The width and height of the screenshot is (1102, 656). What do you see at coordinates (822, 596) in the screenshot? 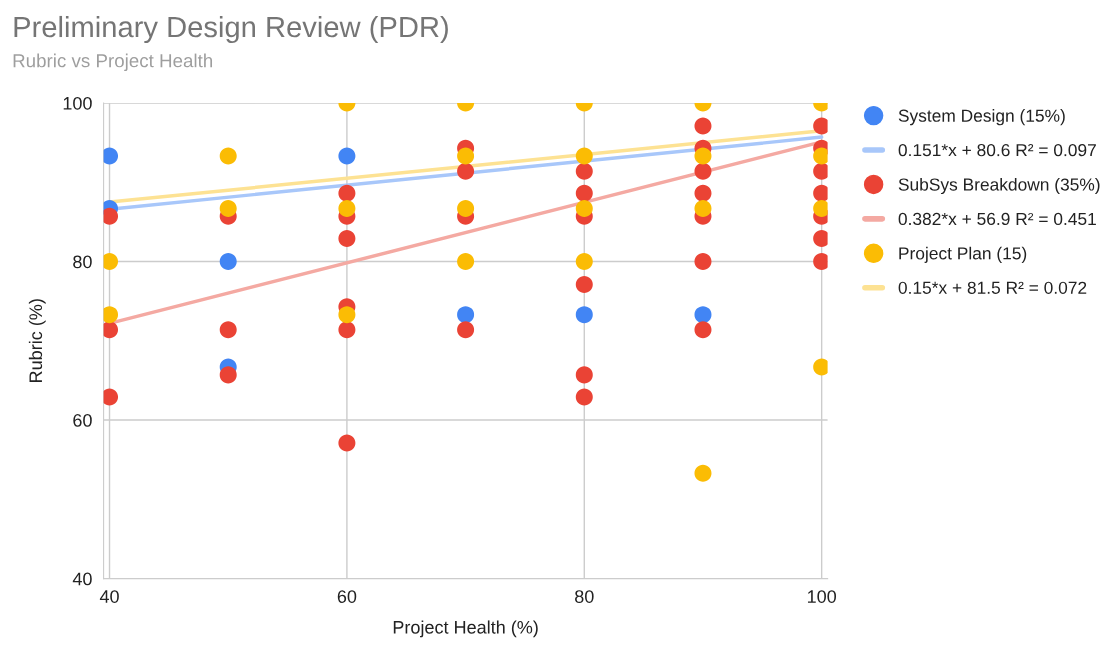
I see `x-tick-label: 100` at bounding box center [822, 596].